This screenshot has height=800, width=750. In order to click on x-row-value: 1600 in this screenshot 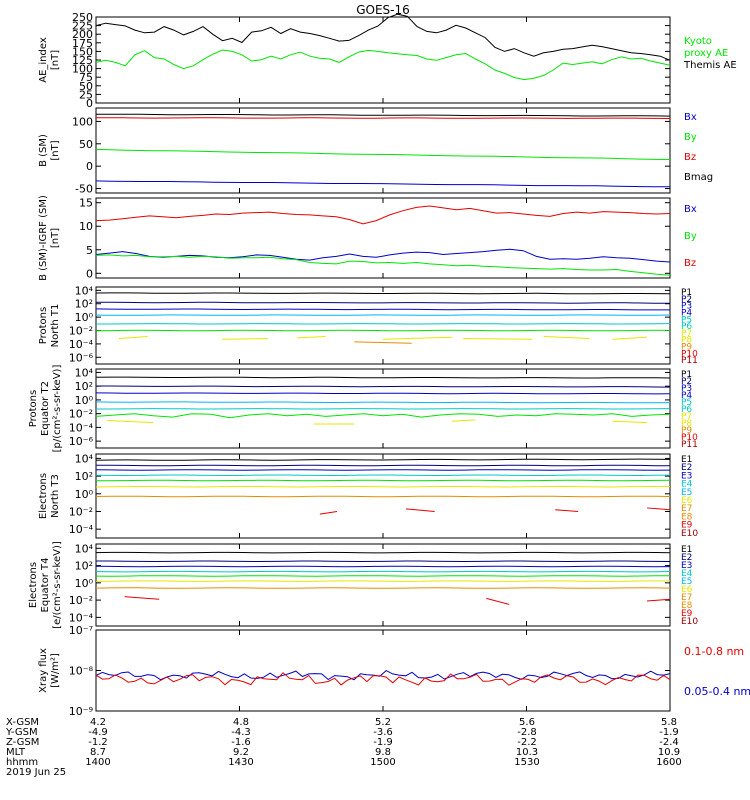, I will do `click(668, 762)`.